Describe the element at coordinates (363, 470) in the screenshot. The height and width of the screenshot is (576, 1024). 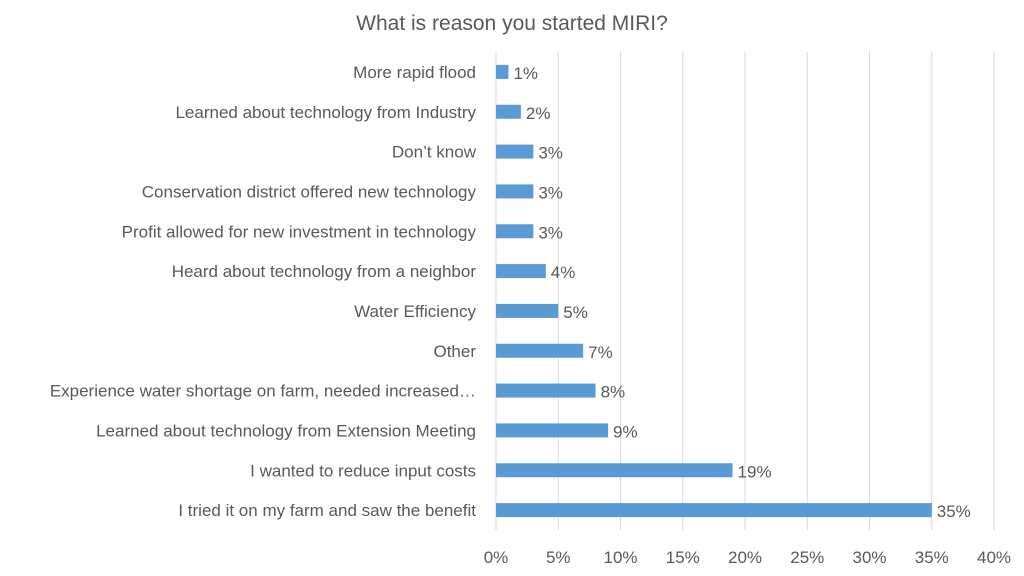
I see `category-label: I wanted to reduce input costs` at that location.